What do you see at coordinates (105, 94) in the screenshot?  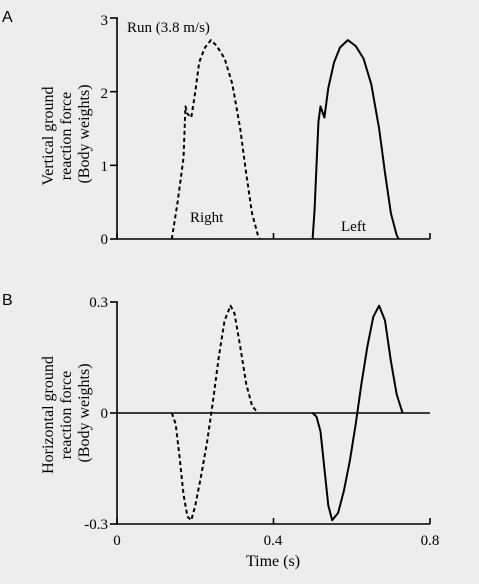 I see `panel-a-ytick-label: 2` at bounding box center [105, 94].